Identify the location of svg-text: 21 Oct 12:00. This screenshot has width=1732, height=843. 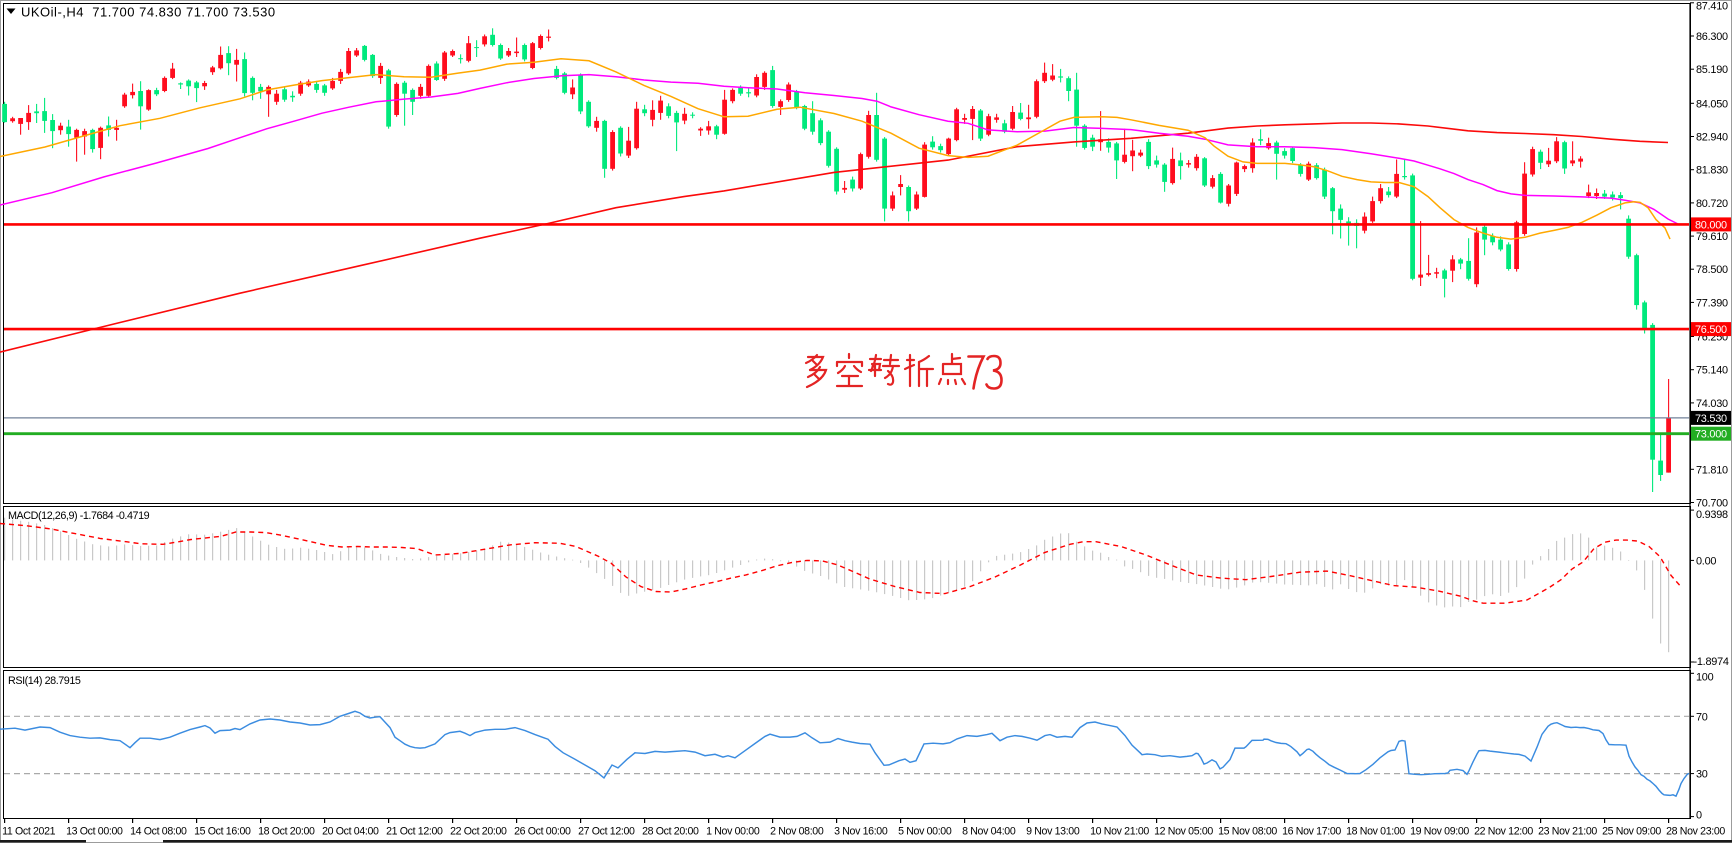
(414, 832).